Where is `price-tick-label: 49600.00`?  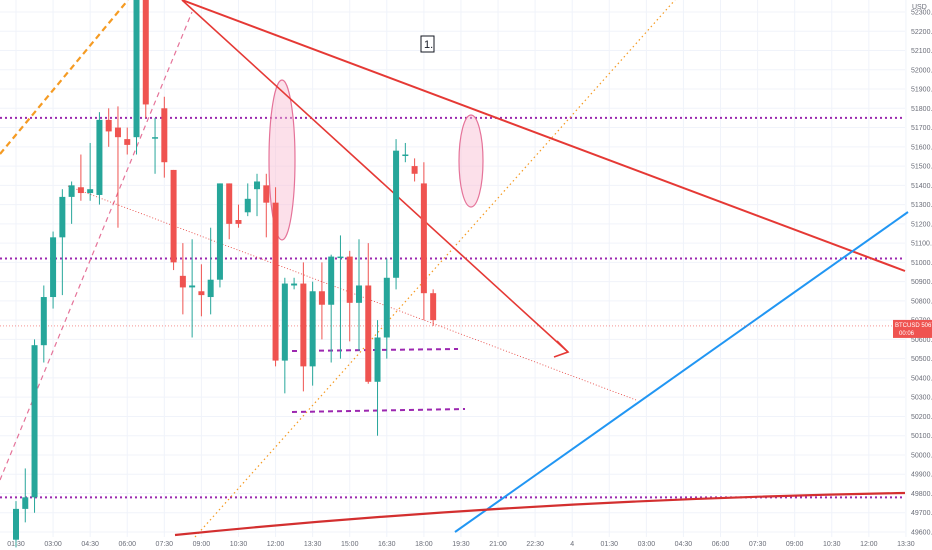
price-tick-label: 49600.00 is located at coordinates (921, 533).